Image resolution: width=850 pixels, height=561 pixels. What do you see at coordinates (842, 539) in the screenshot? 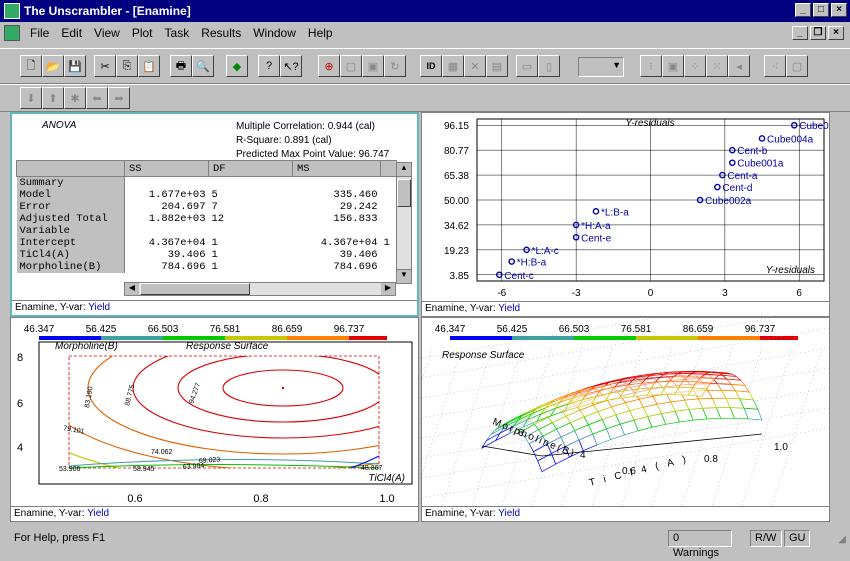
I see `resize-grip-icon: ◢` at bounding box center [842, 539].